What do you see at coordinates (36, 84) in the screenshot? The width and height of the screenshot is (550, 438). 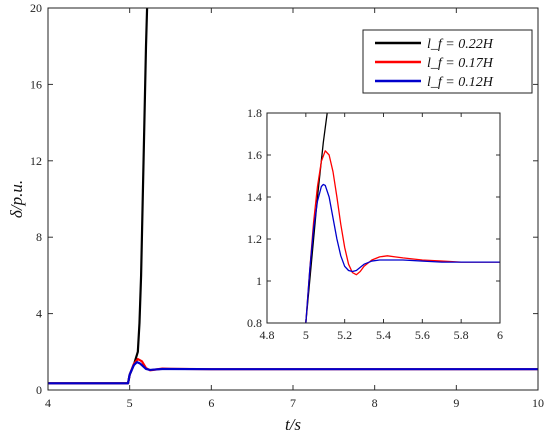 I see `main-y-tick-label: 16` at bounding box center [36, 84].